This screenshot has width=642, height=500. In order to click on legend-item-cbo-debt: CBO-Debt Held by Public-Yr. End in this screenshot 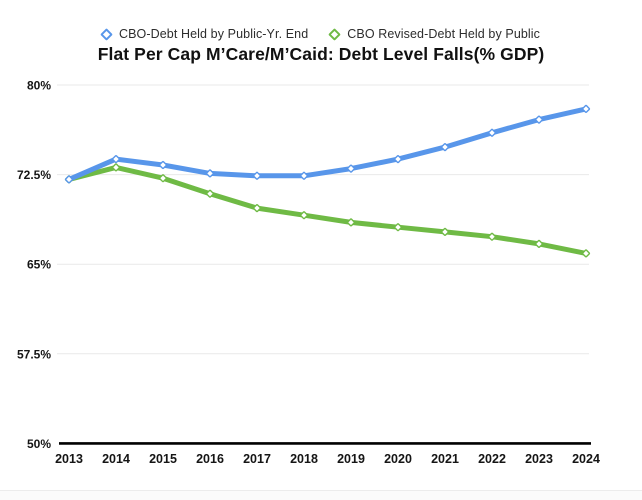, I will do `click(204, 34)`.